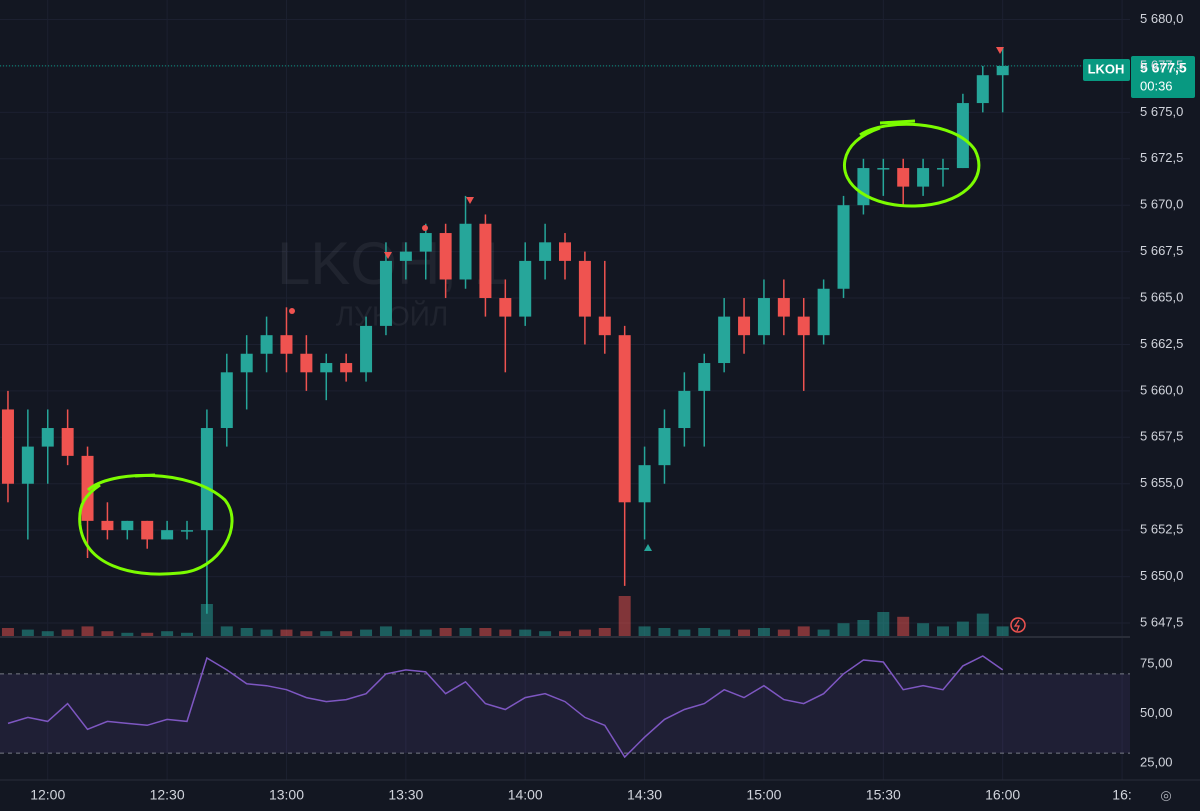  Describe the element at coordinates (1002, 795) in the screenshot. I see `x-tick-label: 16:00` at that location.